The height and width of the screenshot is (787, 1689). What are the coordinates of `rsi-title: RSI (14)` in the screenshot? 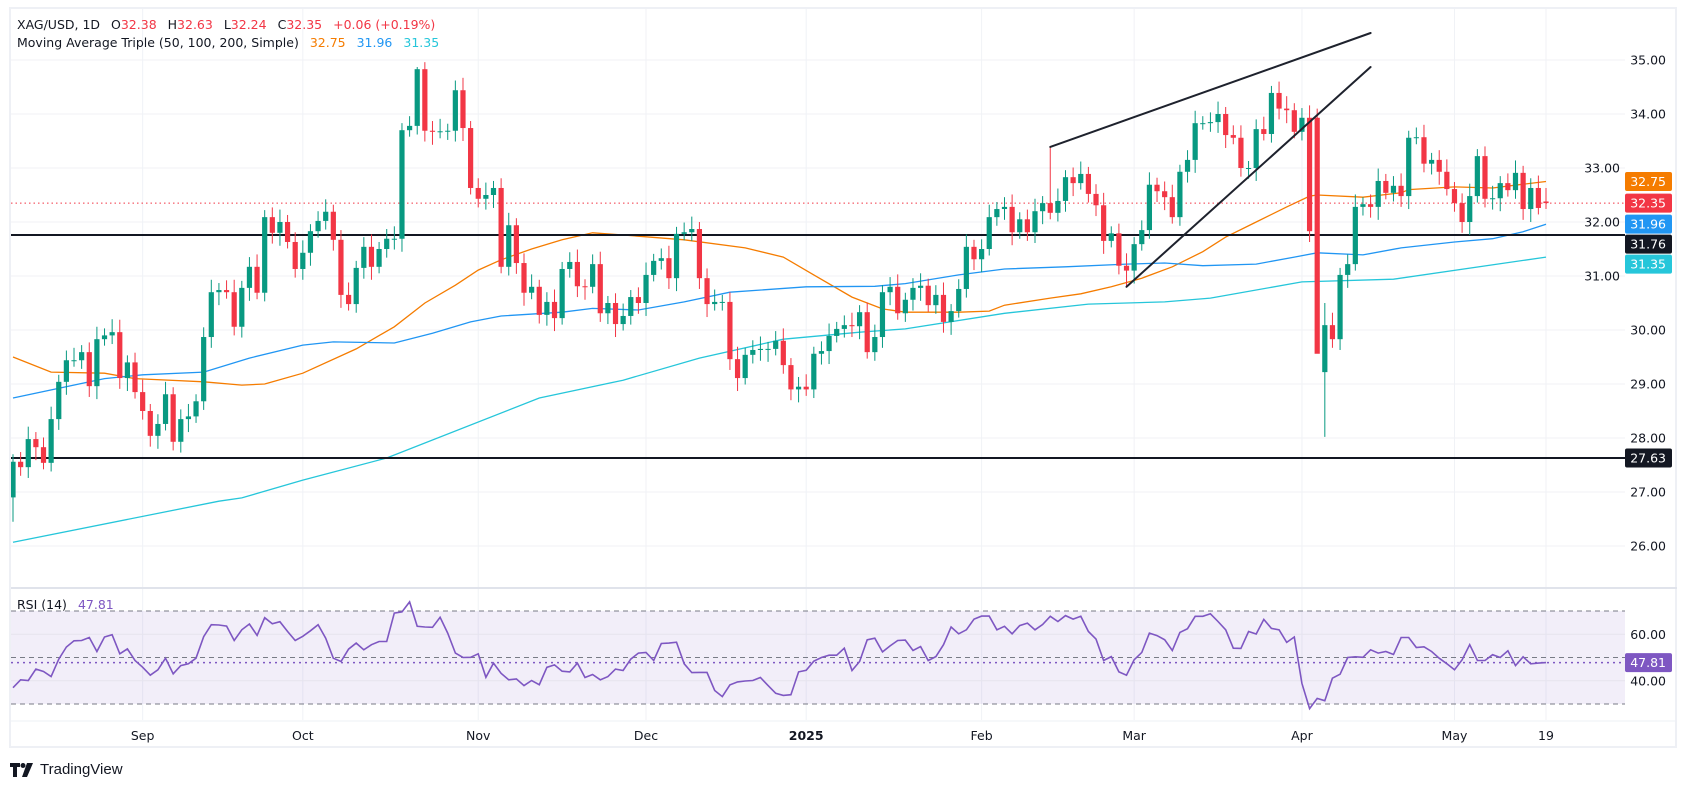 It's located at (42, 604).